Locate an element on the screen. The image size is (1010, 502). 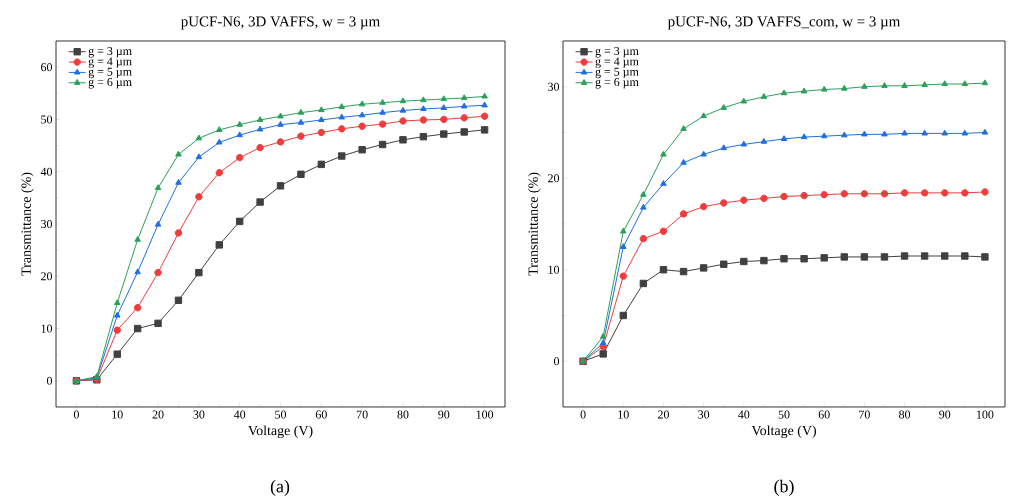
chart-title: pUCF-N6, 3D VAFFS_com, w = 3 µm is located at coordinates (784, 23).